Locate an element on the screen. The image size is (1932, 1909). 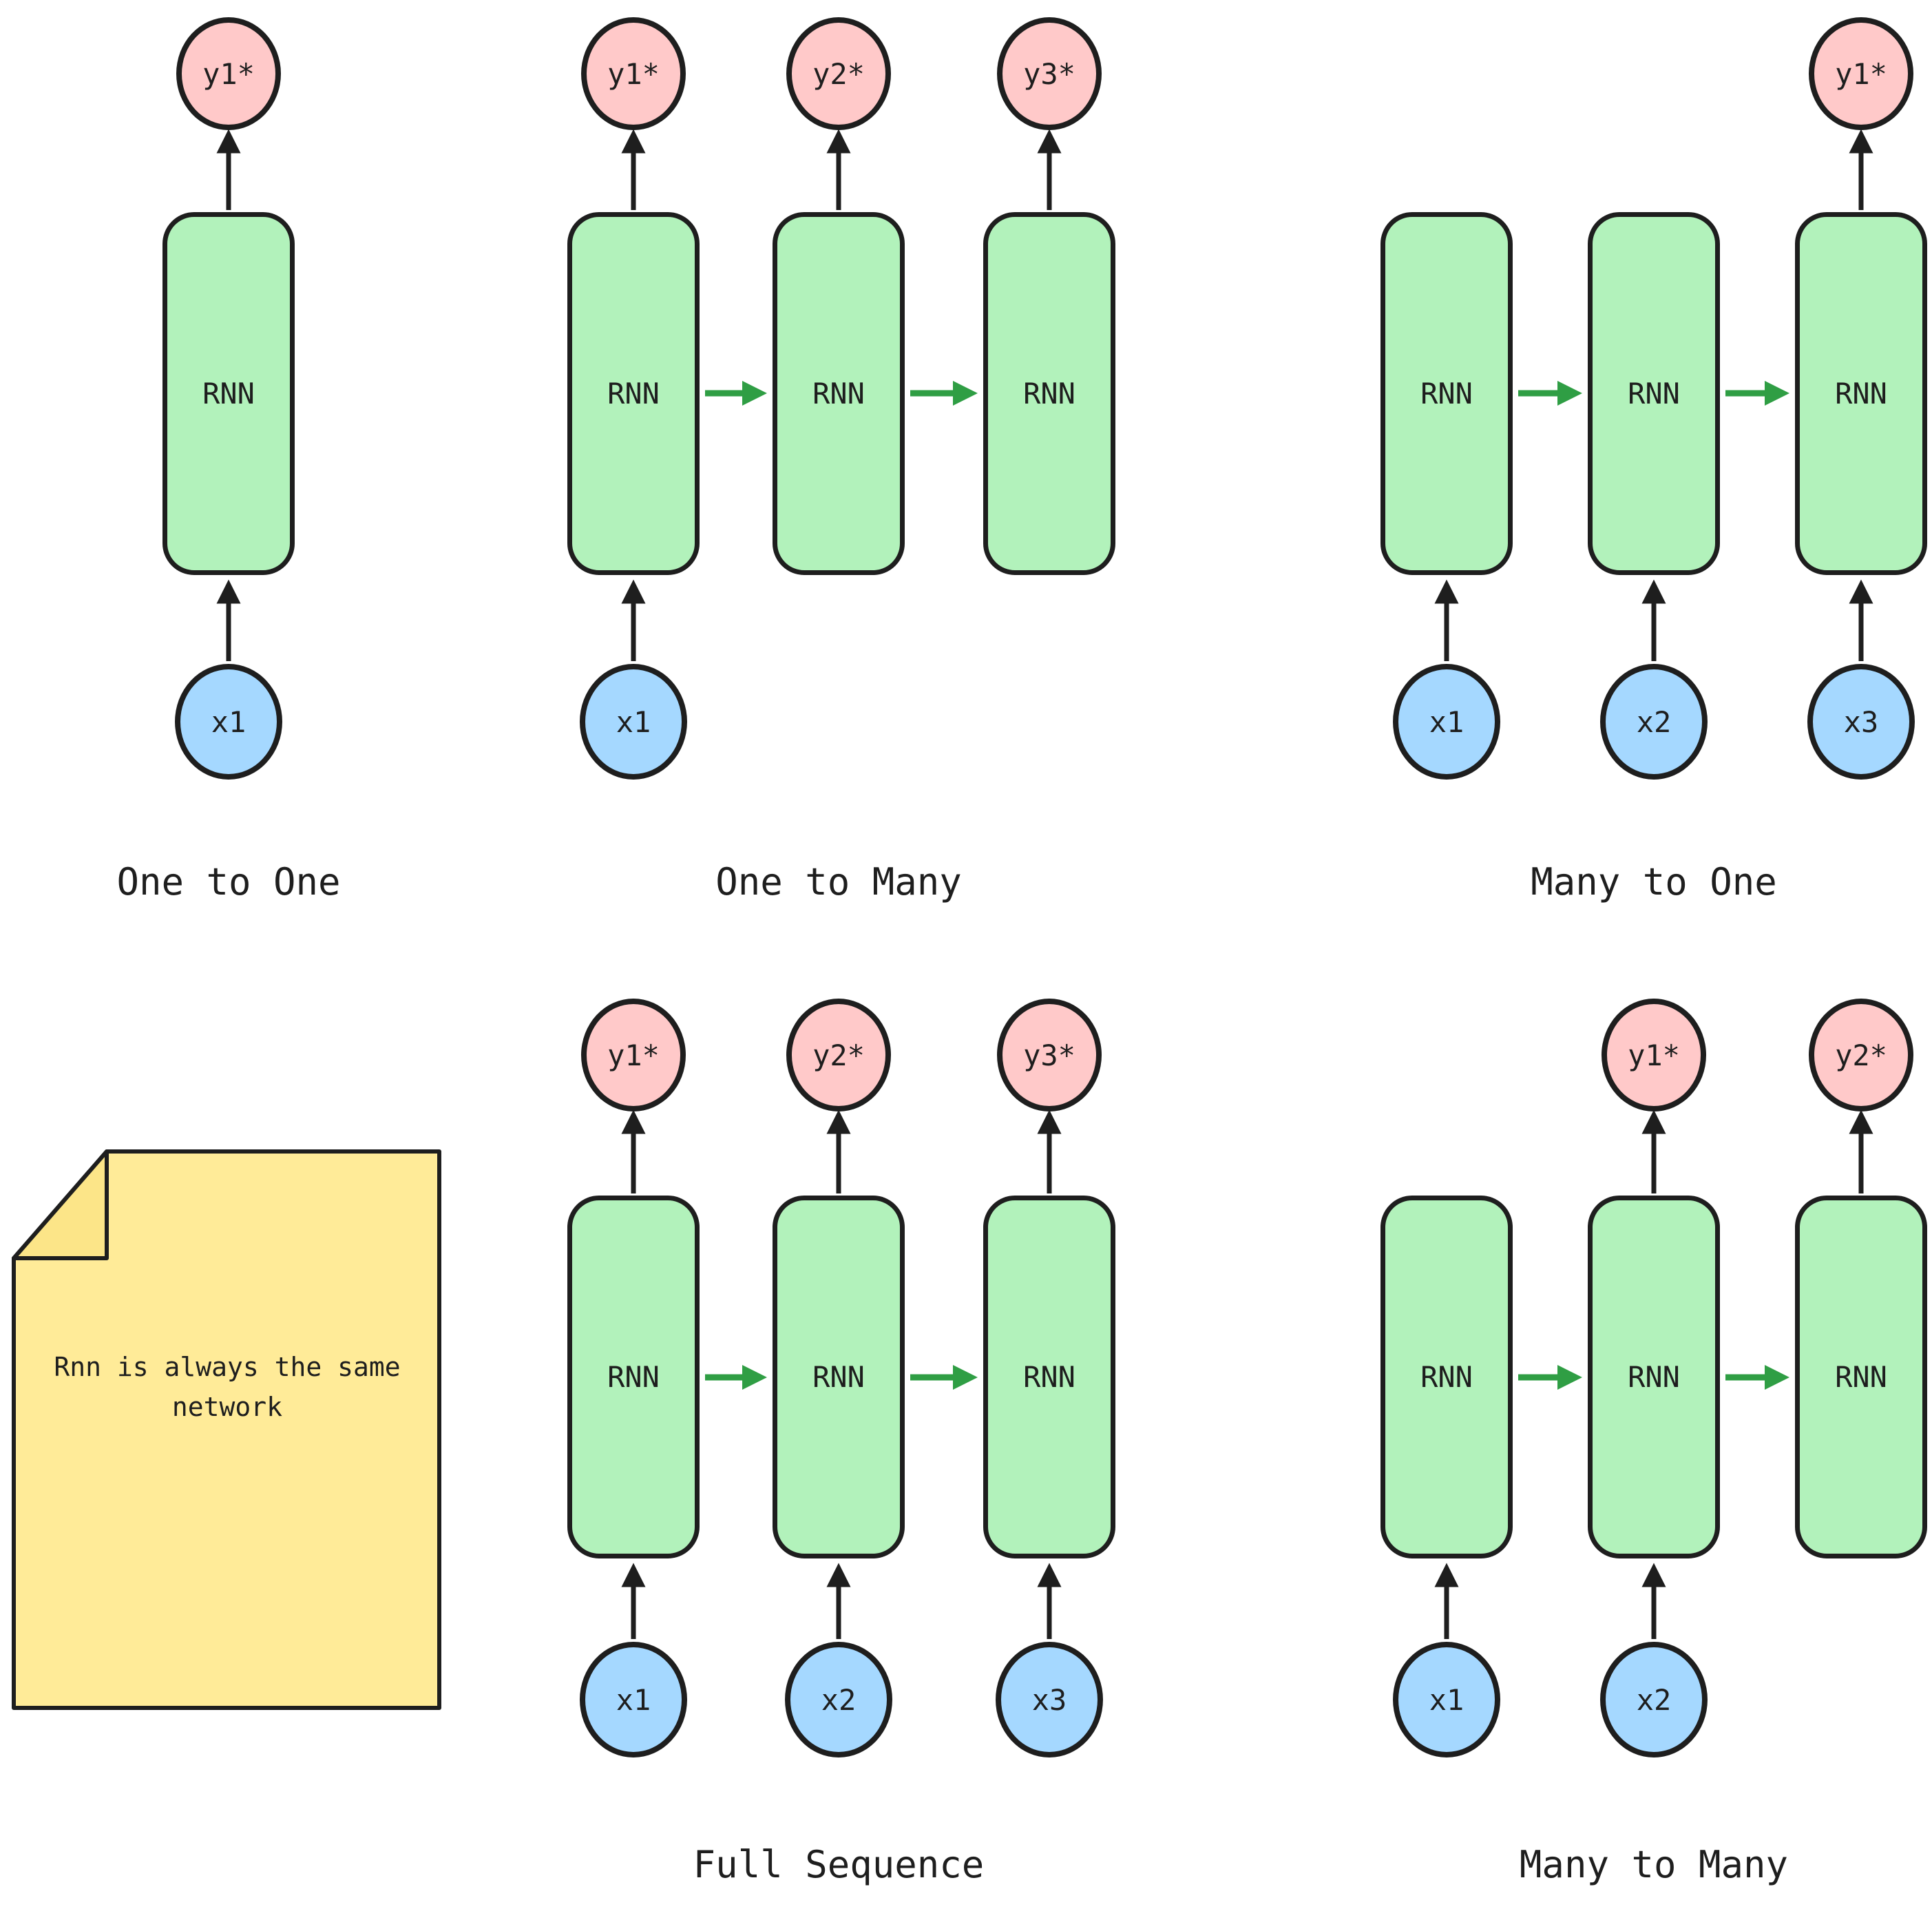
many-to-many-output-node-y2: y2* is located at coordinates (1861, 1055).